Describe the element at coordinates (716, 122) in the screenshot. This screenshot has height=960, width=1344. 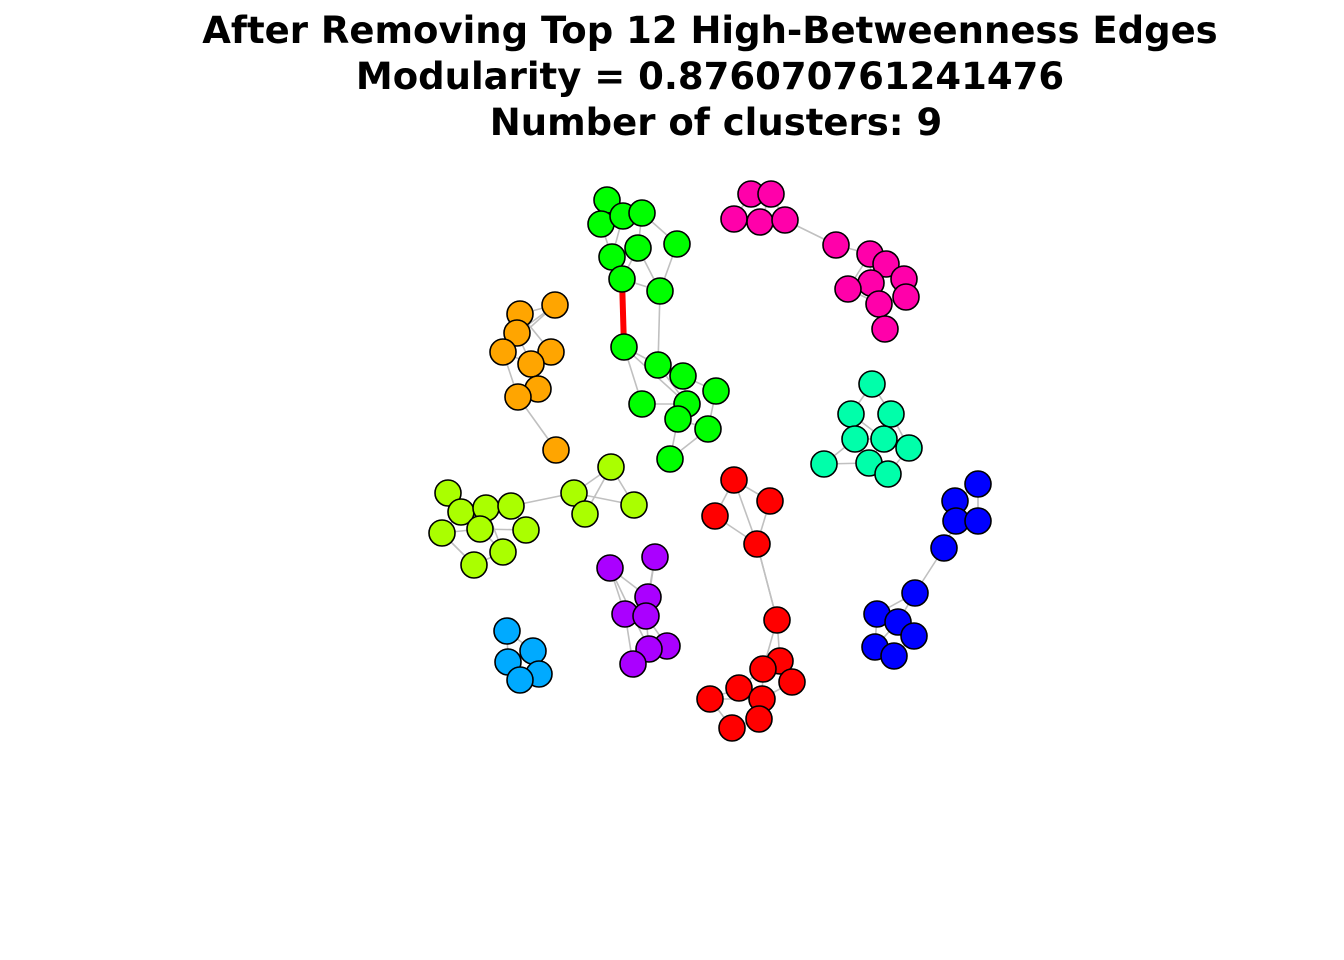
I see `title-line-3: Number of clusters: 9` at that location.